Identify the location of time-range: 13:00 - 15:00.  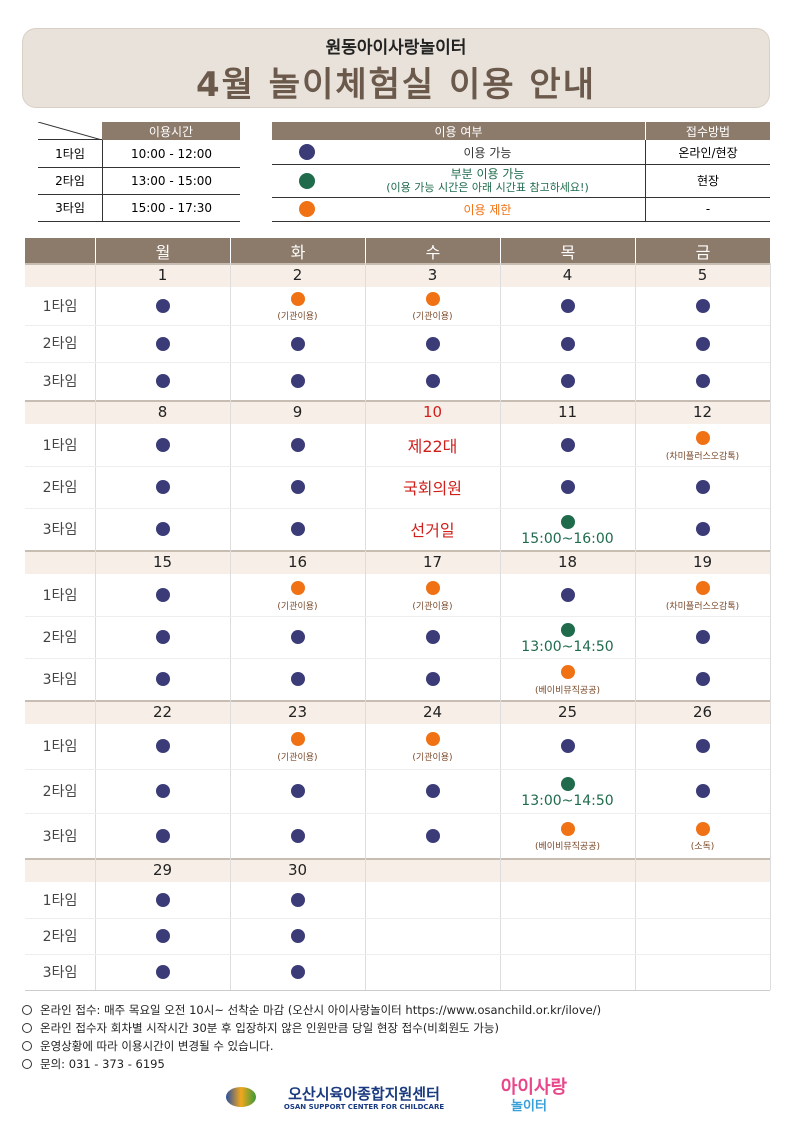
(171, 180).